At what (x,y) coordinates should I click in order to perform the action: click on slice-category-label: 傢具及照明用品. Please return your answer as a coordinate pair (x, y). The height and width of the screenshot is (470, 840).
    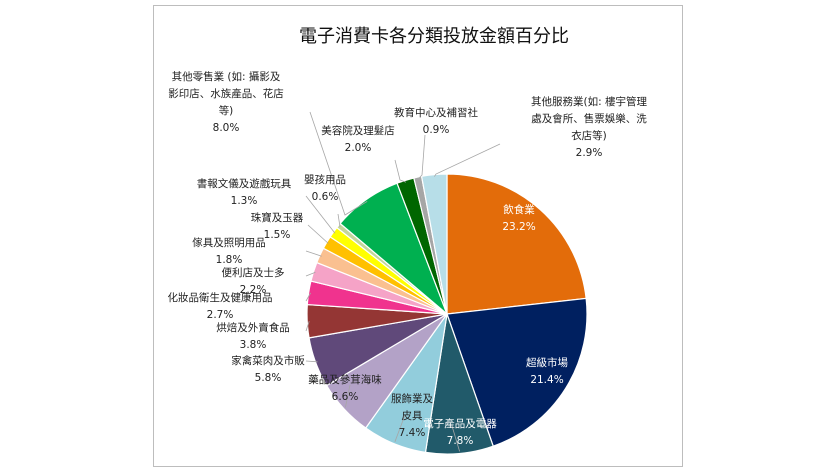
    Looking at the image, I should click on (229, 243).